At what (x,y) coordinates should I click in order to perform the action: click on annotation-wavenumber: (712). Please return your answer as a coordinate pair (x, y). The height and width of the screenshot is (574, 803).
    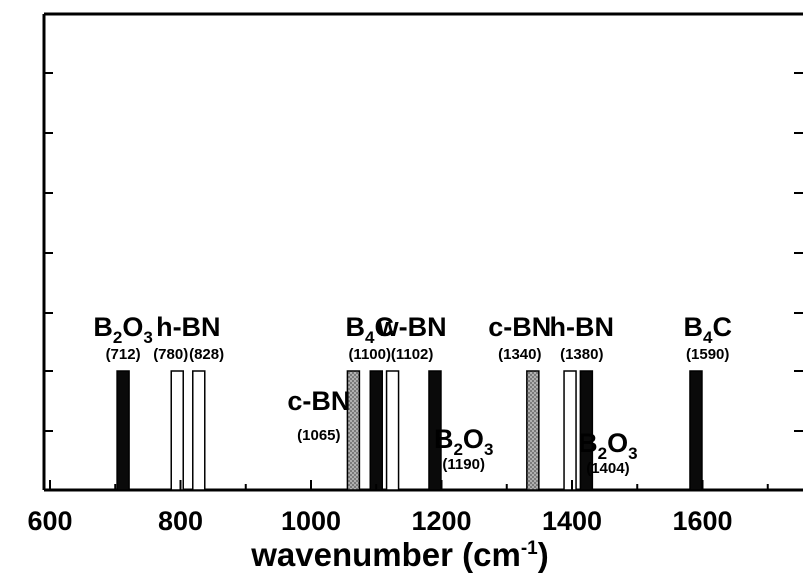
    Looking at the image, I should click on (123, 354).